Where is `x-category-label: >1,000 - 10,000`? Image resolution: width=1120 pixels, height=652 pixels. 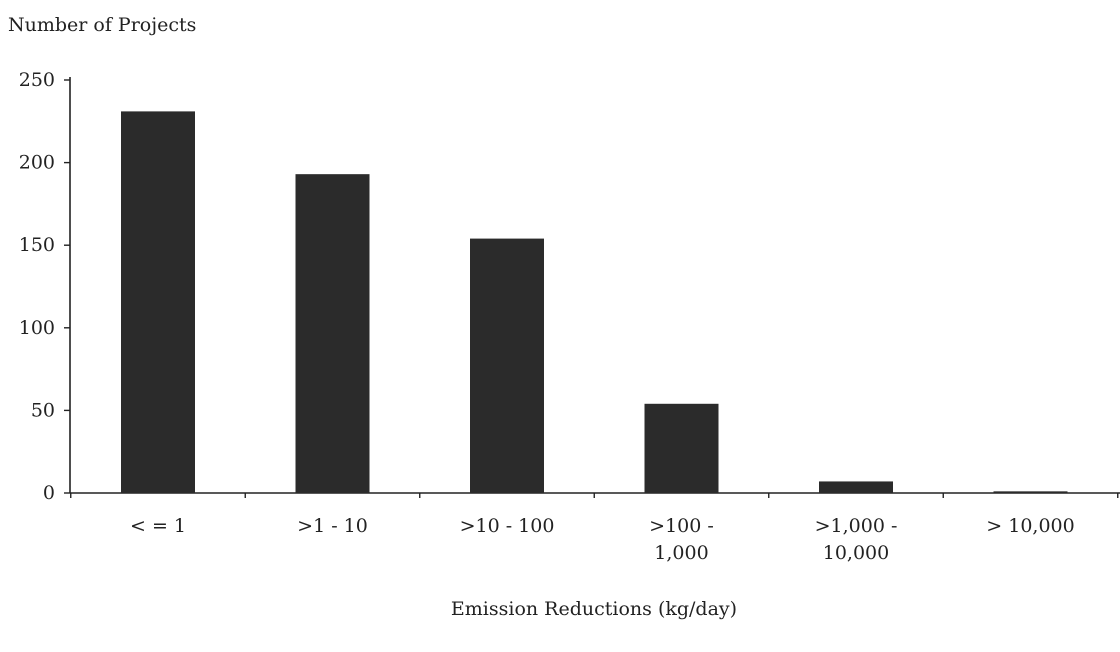 x-category-label: >1,000 - 10,000 is located at coordinates (856, 539).